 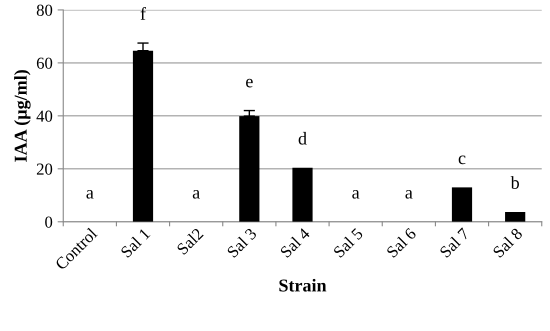 I want to click on annotation: b, so click(x=514, y=182).